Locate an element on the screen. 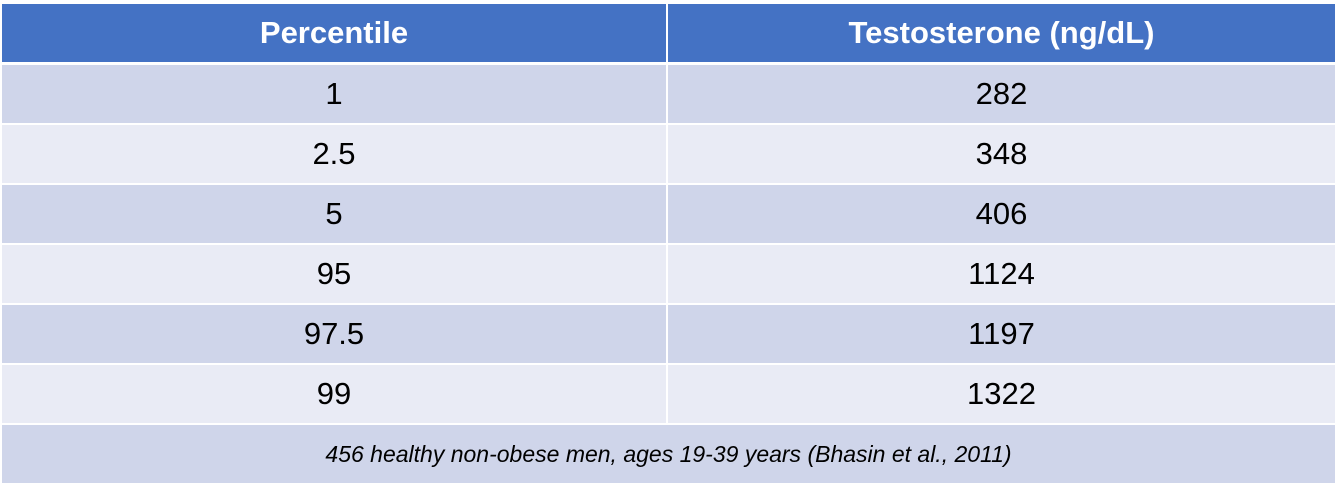 This screenshot has width=1339, height=493. testosterone-cell: 1197 is located at coordinates (1001, 335).